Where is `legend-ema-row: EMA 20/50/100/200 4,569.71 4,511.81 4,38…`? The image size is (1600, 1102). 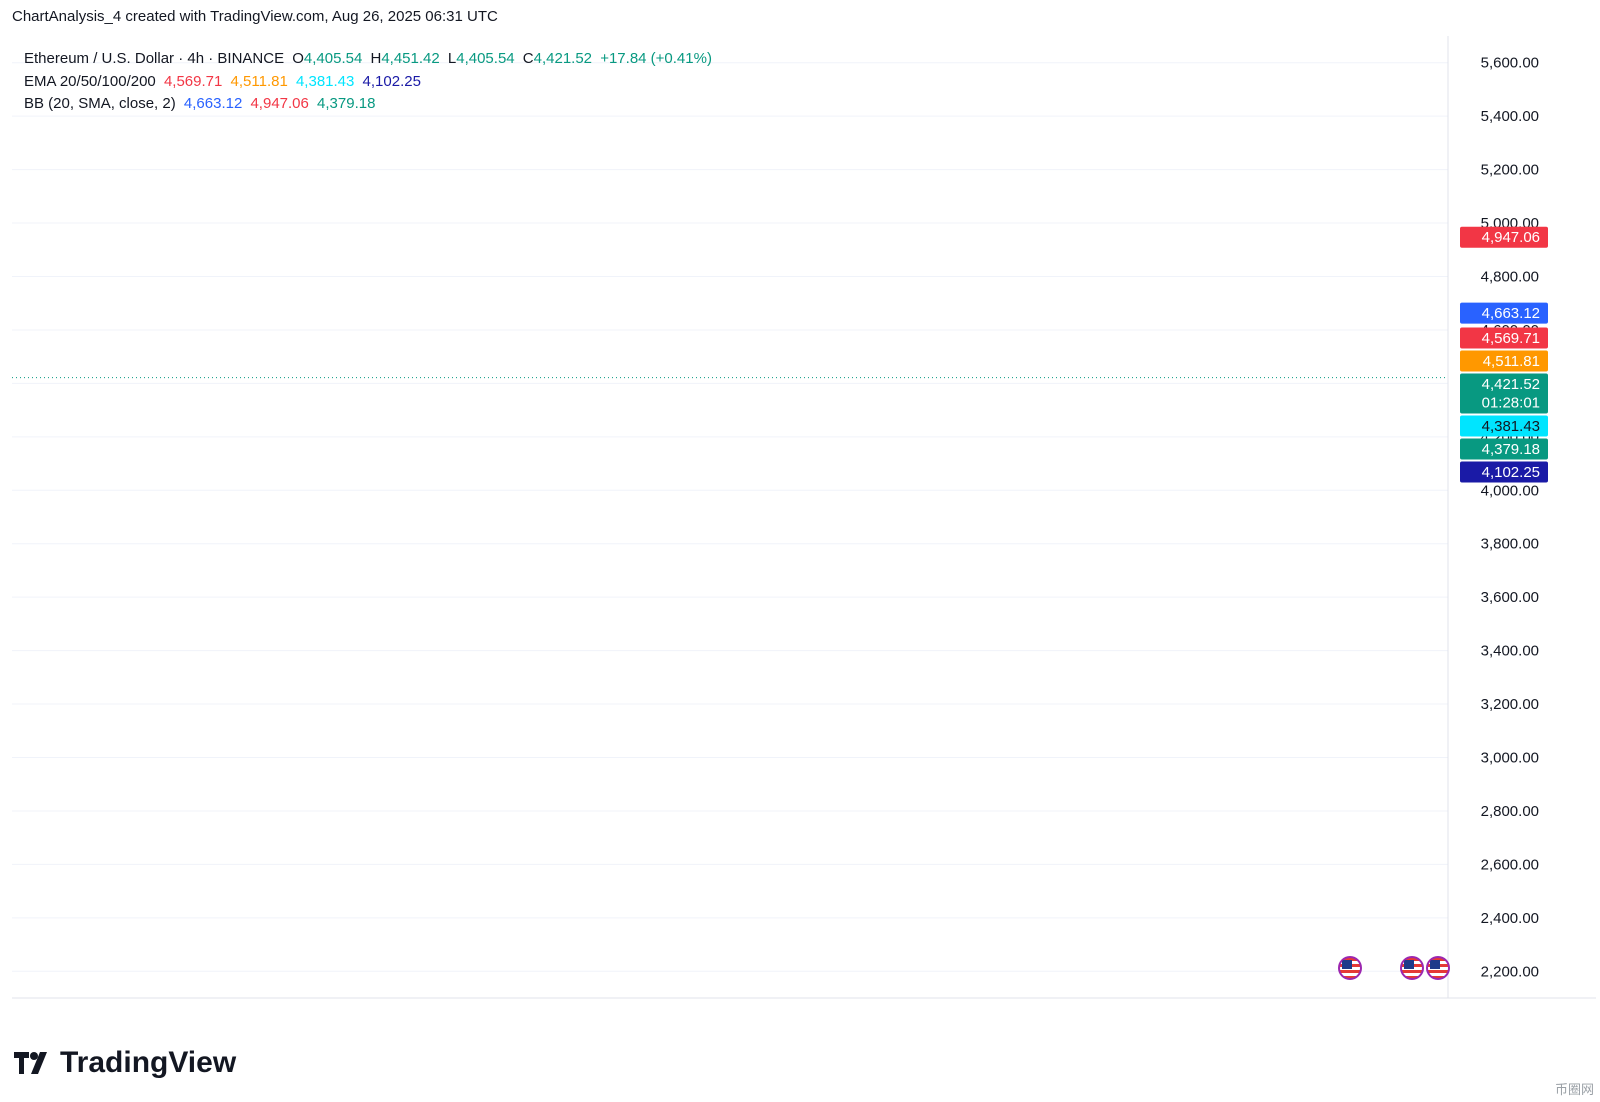
legend-ema-row: EMA 20/50/100/200 4,569.71 4,511.81 4,38… is located at coordinates (370, 82).